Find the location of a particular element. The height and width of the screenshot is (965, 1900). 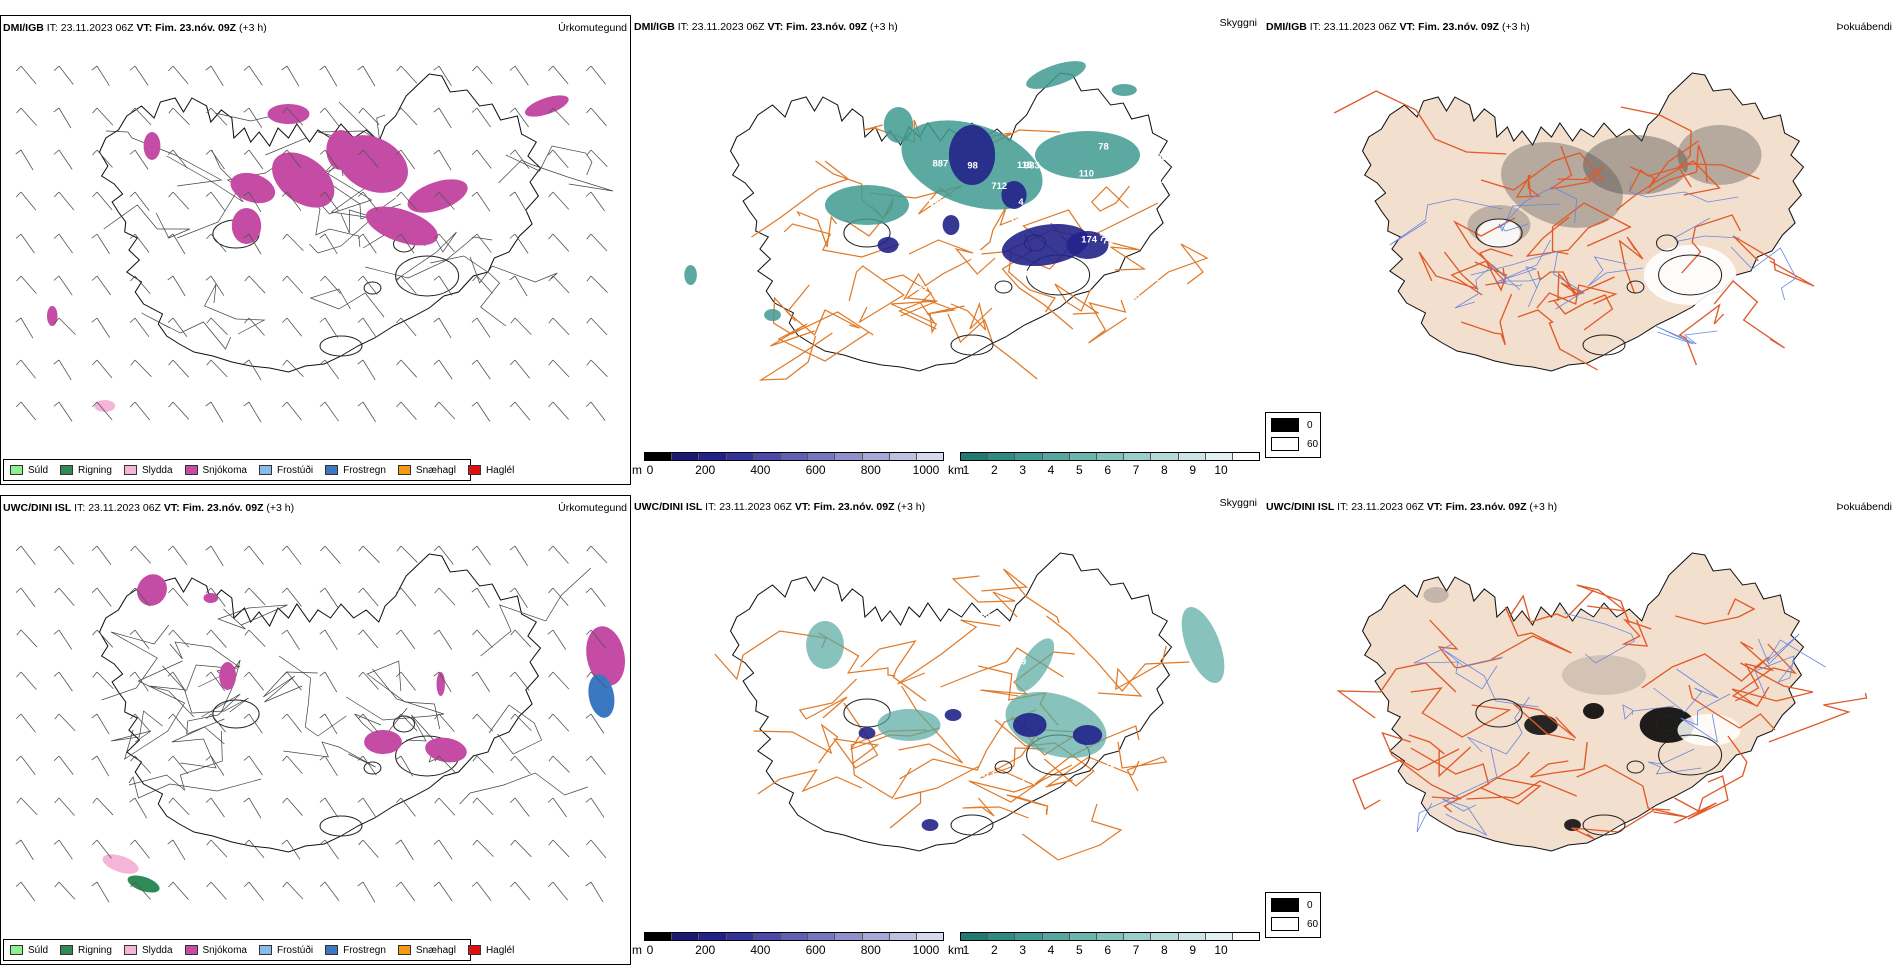

colorbar-tick: 5 is located at coordinates (1079, 470).